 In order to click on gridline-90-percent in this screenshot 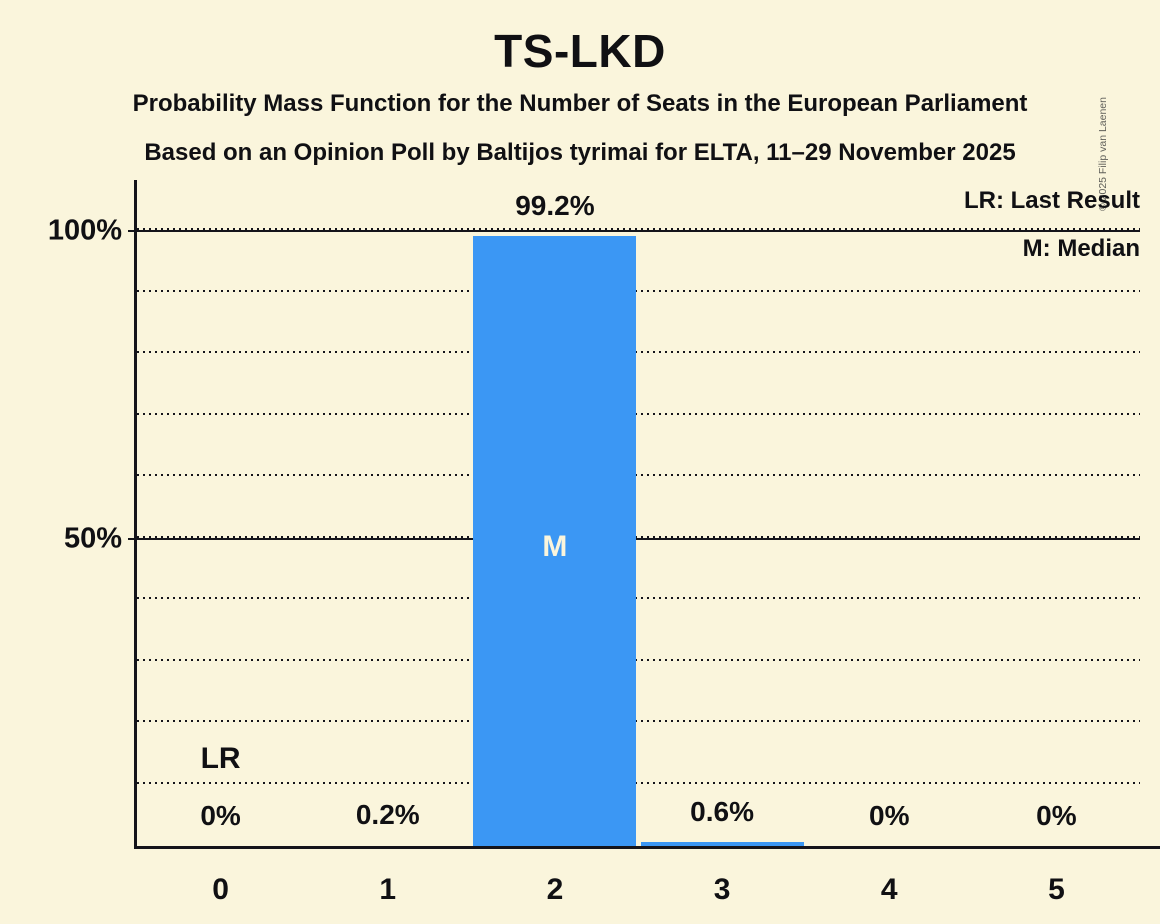, I will do `click(638, 290)`.